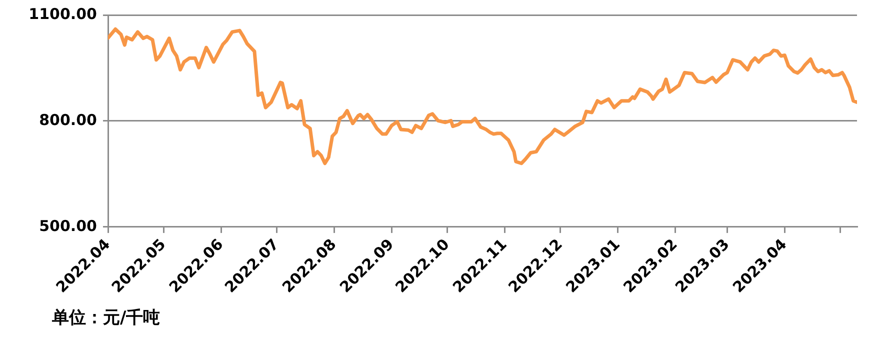 The width and height of the screenshot is (891, 356). I want to click on y-tick-label: 800.00, so click(68, 119).